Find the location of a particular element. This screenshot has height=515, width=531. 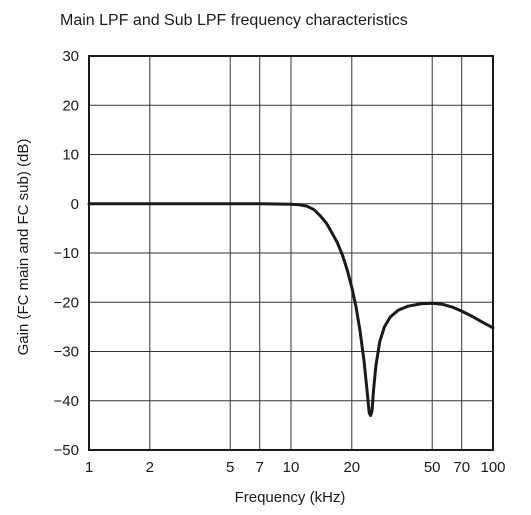

x-tick-label: 10 is located at coordinates (291, 467).